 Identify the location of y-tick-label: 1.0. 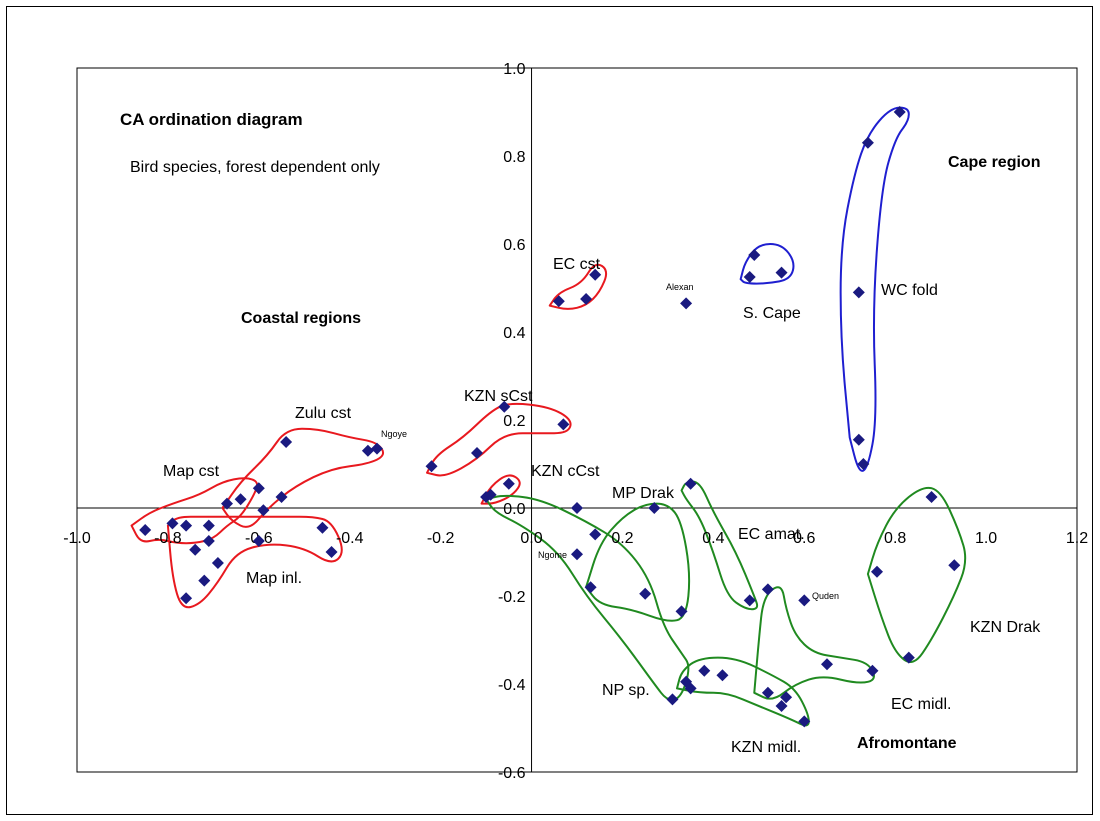
(514, 69).